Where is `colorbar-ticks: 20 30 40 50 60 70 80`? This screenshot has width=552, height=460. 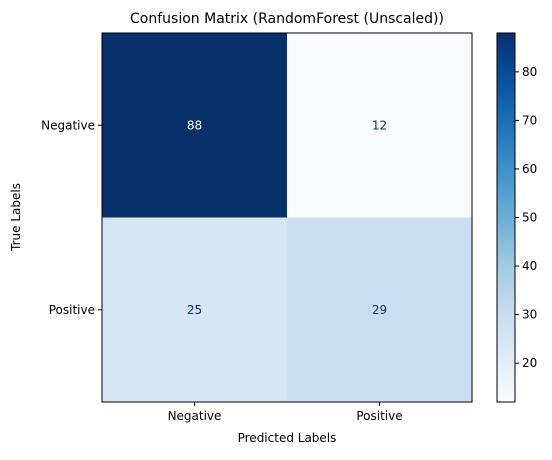
colorbar-ticks: 20 30 40 50 60 70 80 is located at coordinates (526, 217).